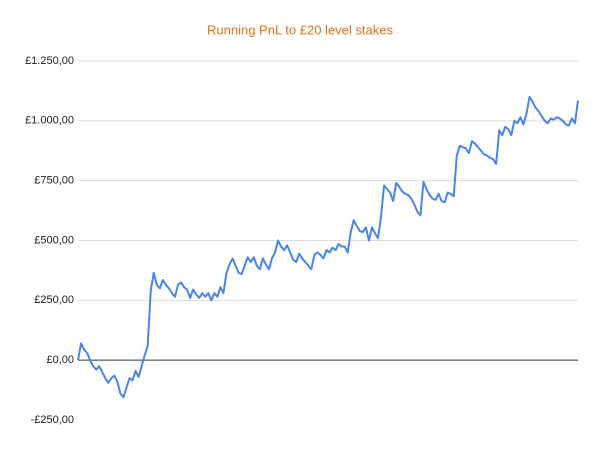 The height and width of the screenshot is (451, 600). I want to click on y-tick-label: £1.250,00, so click(49, 61).